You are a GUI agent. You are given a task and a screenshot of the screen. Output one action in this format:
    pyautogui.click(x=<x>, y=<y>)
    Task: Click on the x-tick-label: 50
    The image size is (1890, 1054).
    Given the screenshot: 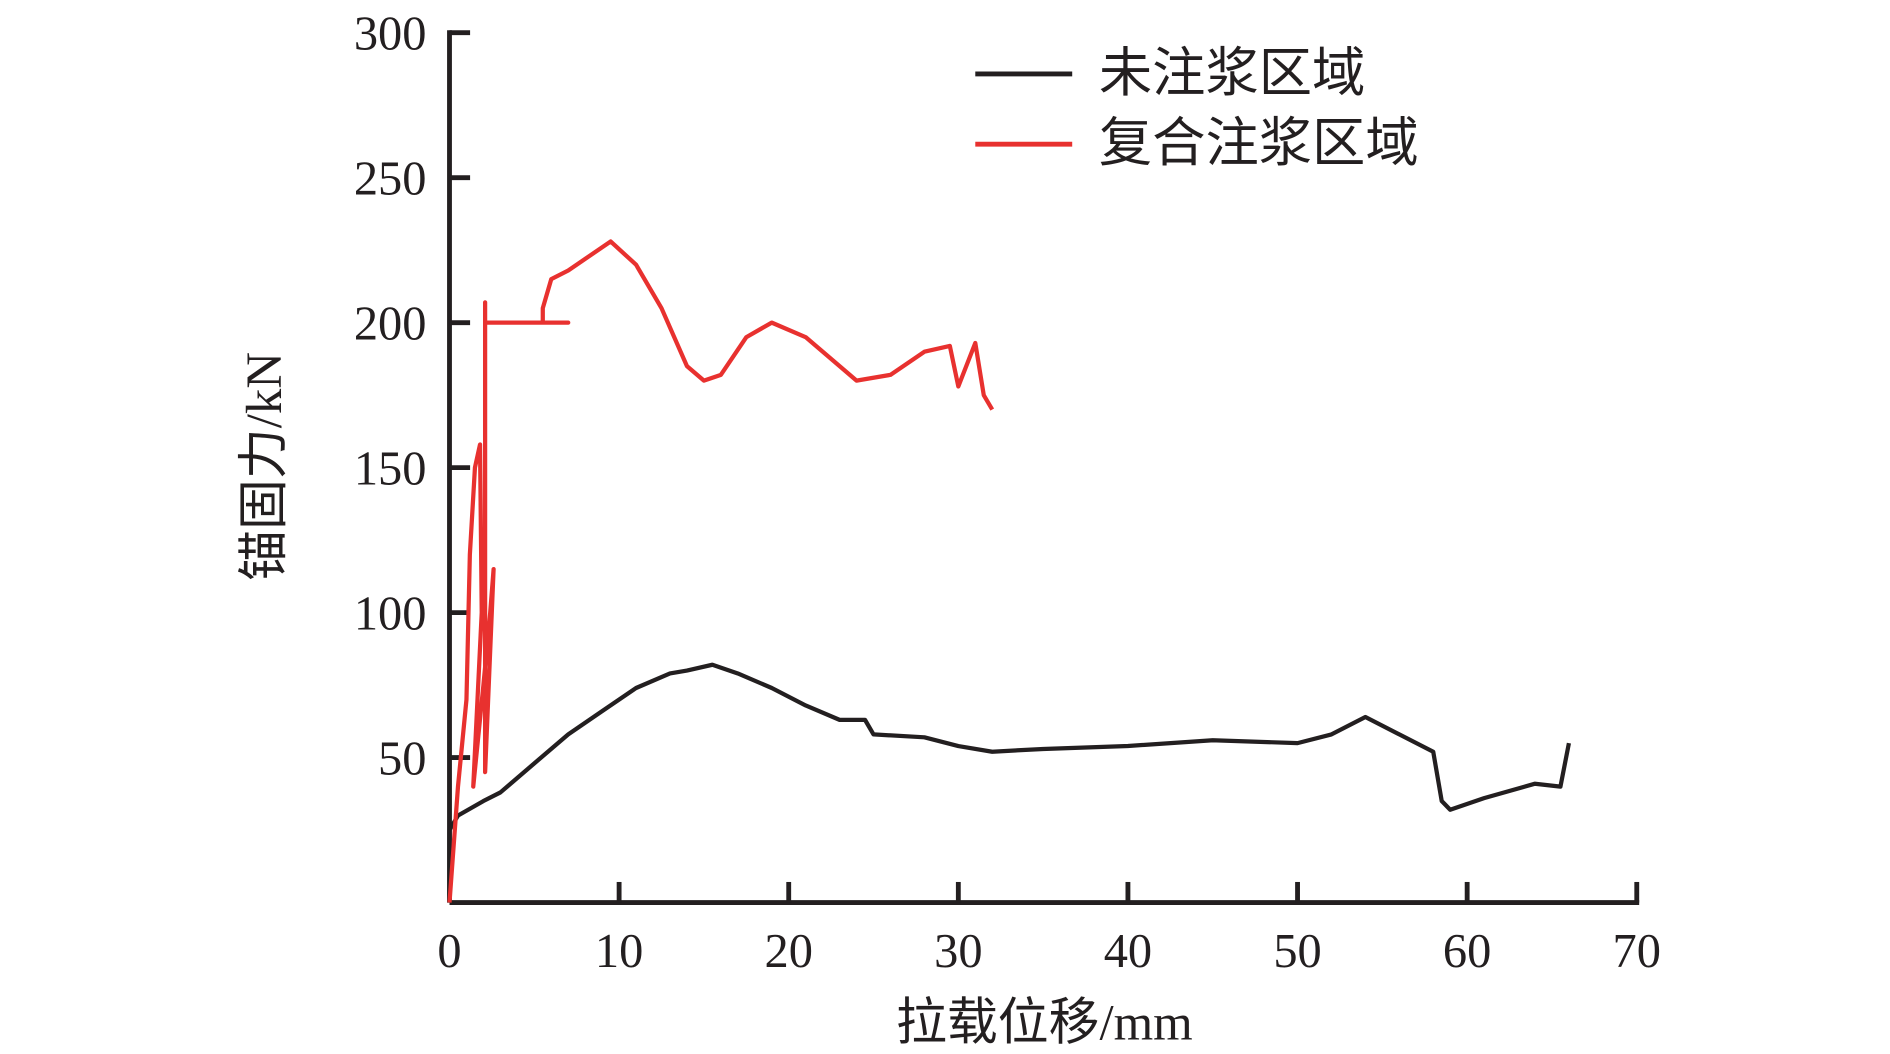 What is the action you would take?
    pyautogui.click(x=1297, y=951)
    